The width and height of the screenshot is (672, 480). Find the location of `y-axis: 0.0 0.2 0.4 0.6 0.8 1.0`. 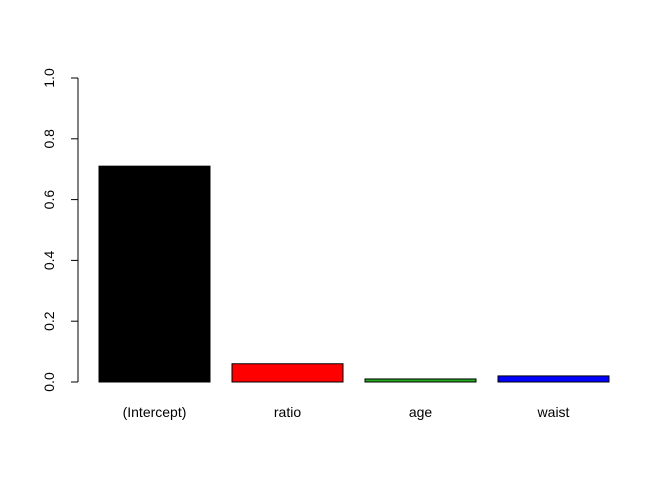

y-axis: 0.0 0.2 0.4 0.6 0.8 1.0 is located at coordinates (60, 230).